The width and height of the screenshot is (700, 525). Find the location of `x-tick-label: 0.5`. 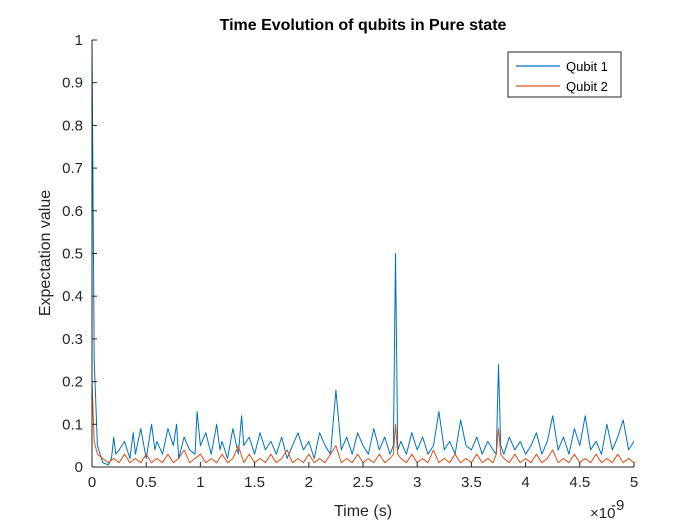

x-tick-label: 0.5 is located at coordinates (146, 482).